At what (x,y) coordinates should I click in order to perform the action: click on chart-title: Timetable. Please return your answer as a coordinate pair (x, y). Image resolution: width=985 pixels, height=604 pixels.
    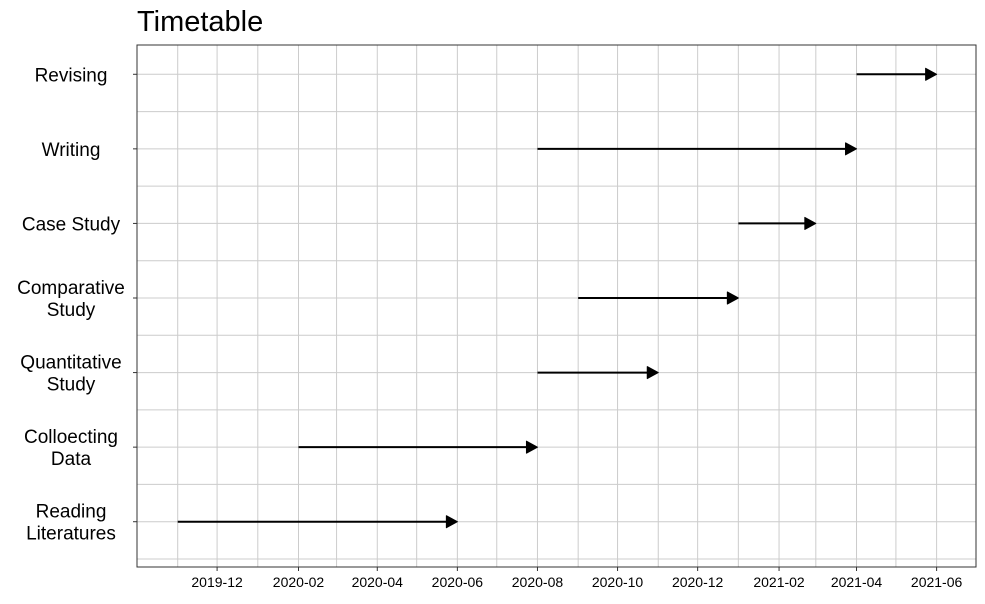
    Looking at the image, I should click on (200, 22).